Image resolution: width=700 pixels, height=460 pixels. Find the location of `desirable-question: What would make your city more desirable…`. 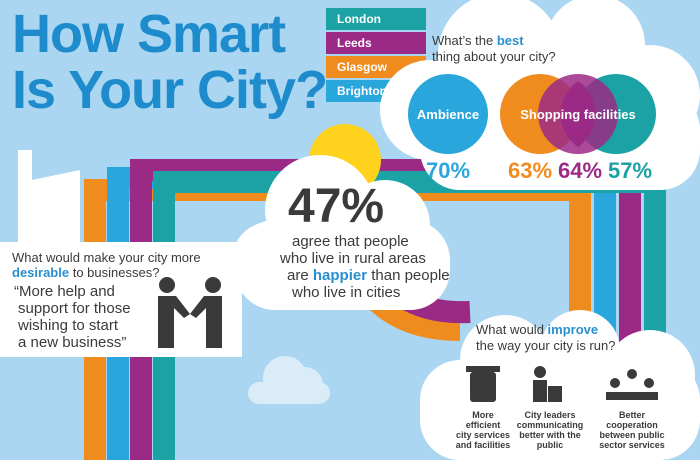

desirable-question: What would make your city more desirable… is located at coordinates (108, 265).